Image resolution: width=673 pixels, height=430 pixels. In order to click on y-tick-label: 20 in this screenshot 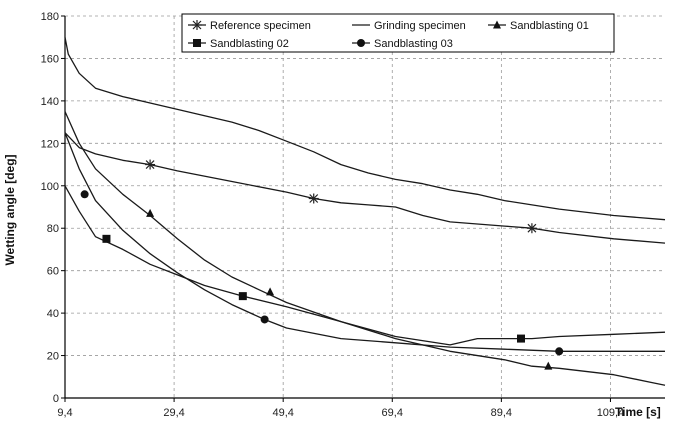, I will do `click(53, 357)`.